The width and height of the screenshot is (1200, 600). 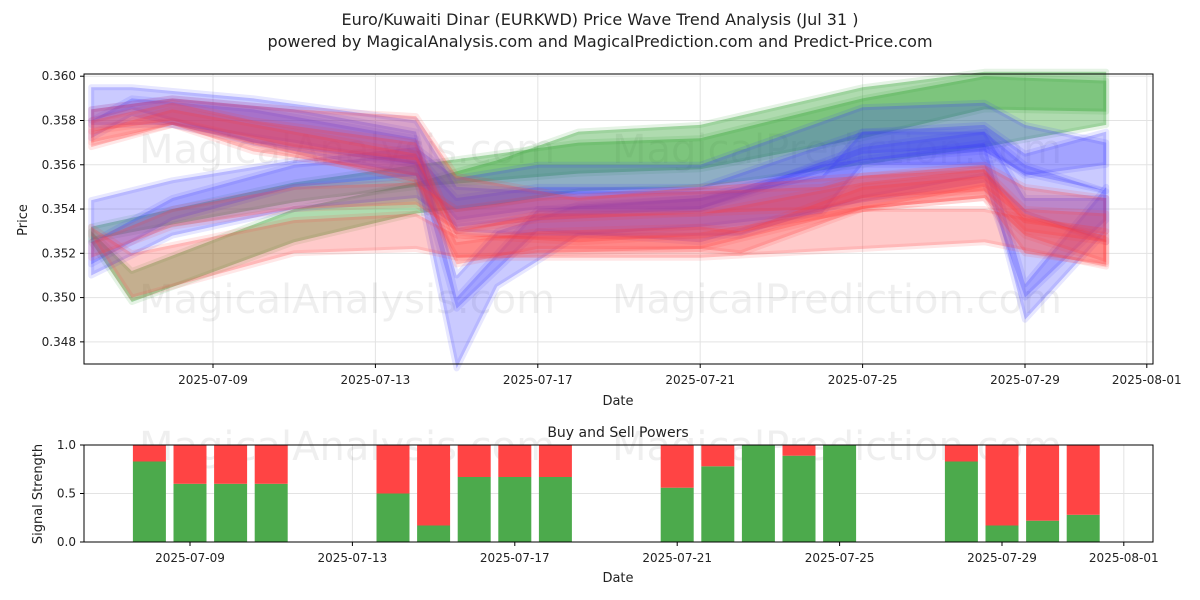 I want to click on signal-x-tick-label: 2025-08-01, so click(x=1124, y=558).